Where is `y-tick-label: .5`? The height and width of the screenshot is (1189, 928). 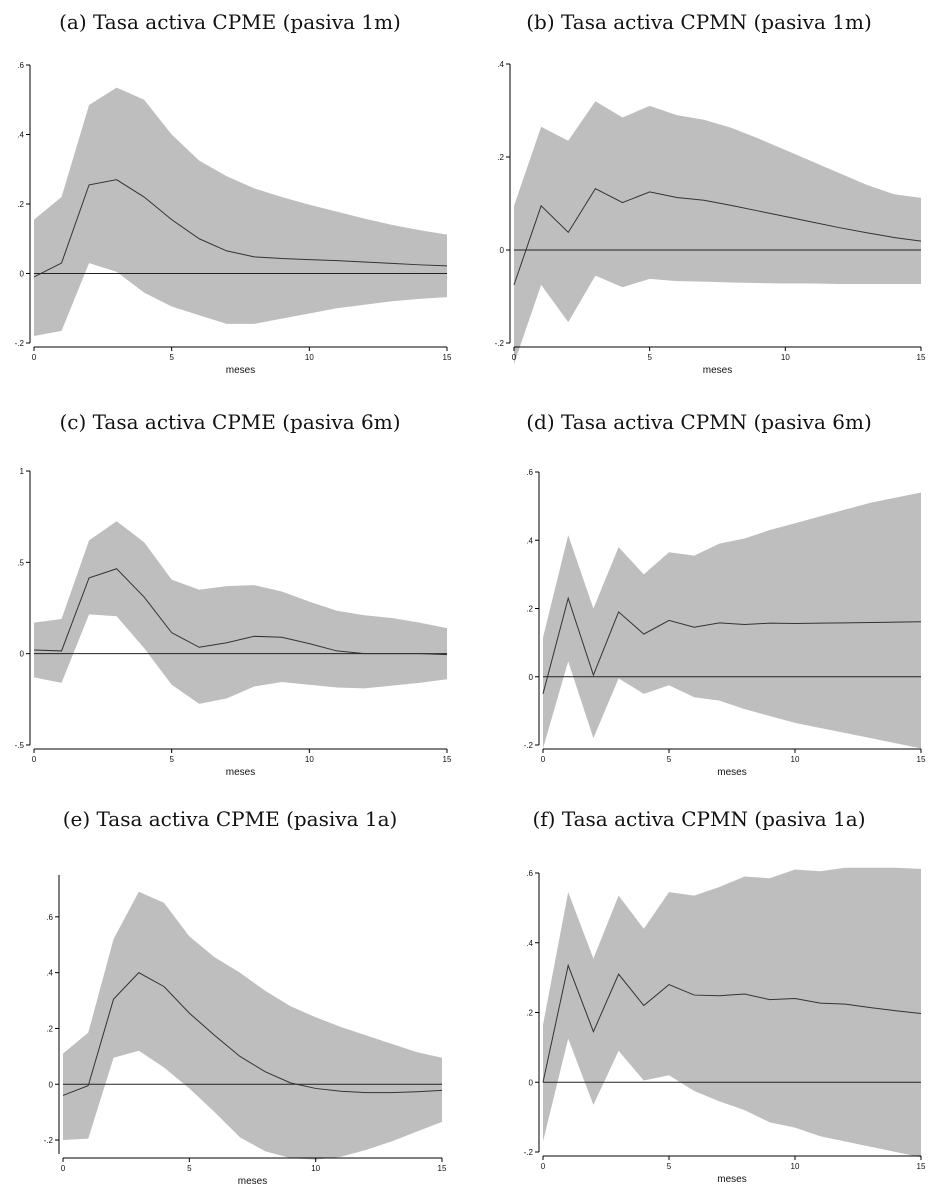 y-tick-label: .5 is located at coordinates (20, 562).